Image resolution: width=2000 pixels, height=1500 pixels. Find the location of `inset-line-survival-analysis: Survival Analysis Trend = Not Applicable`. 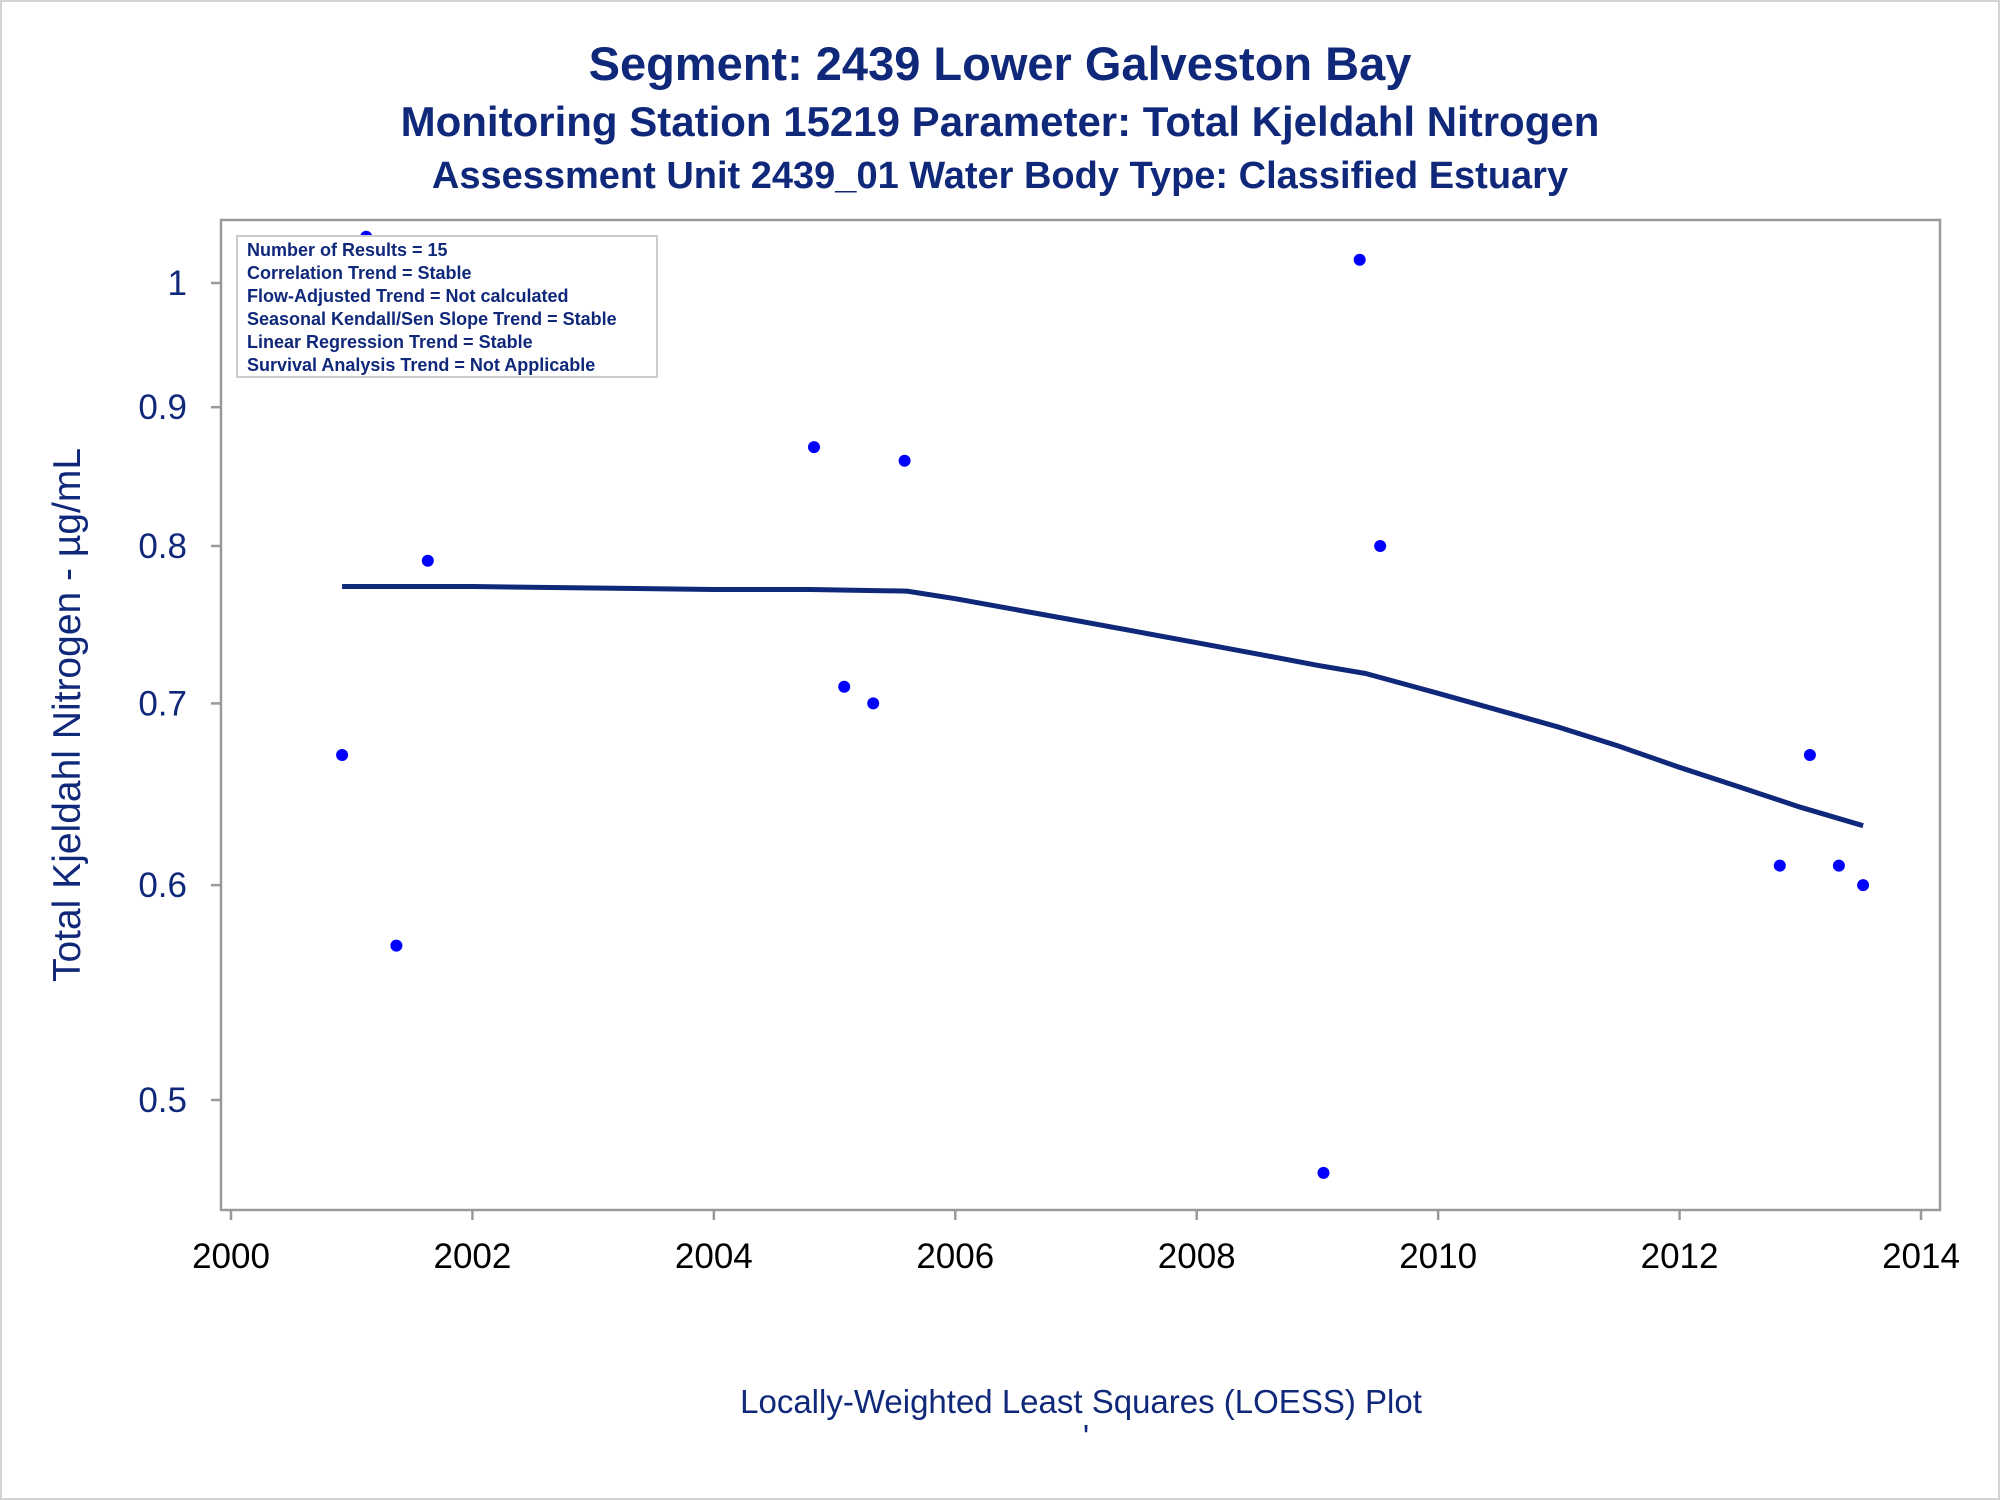

inset-line-survival-analysis: Survival Analysis Trend = Not Applicable is located at coordinates (421, 365).